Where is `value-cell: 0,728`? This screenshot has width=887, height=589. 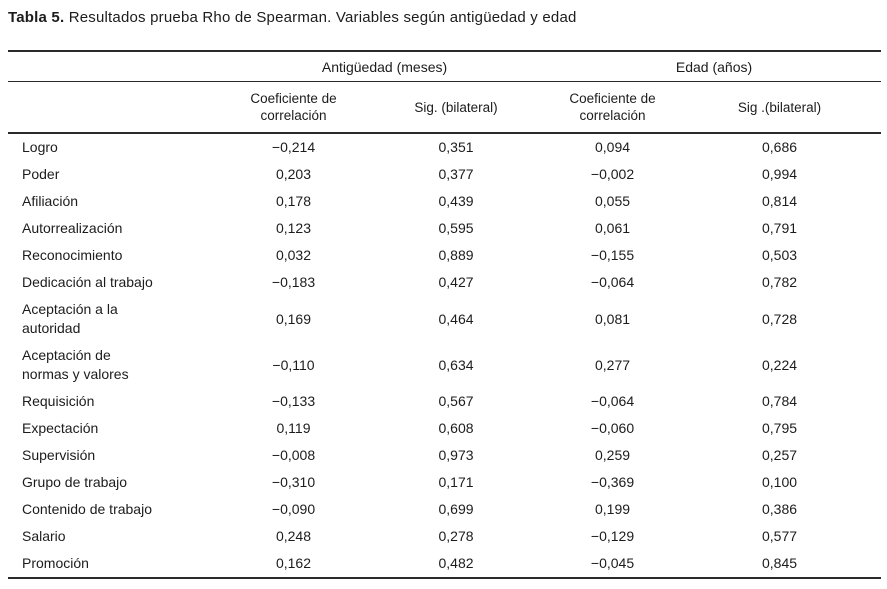
value-cell: 0,728 is located at coordinates (779, 318).